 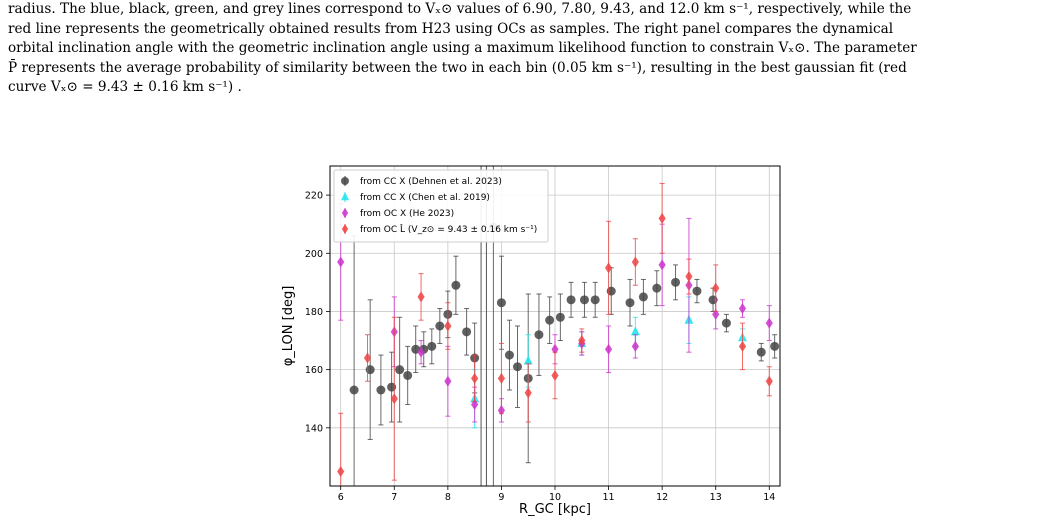 What do you see at coordinates (448, 229) in the screenshot?
I see `legend-label: from OC L̂ (V_z⊙ = 9.43 ± 0.16 km s⁻¹)` at bounding box center [448, 229].